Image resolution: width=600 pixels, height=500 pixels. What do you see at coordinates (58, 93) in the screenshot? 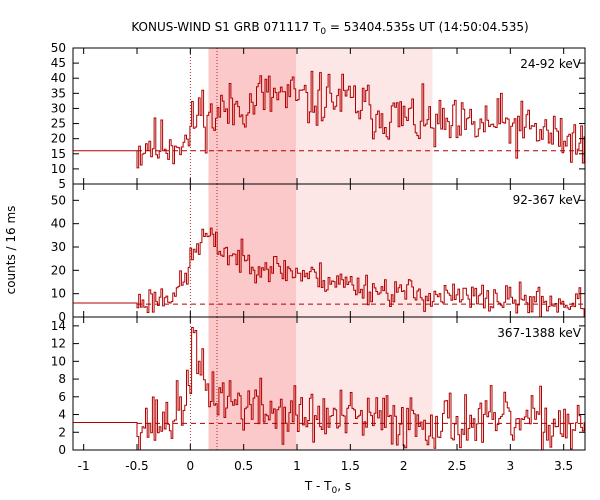
I see `y-tick-label: 35` at bounding box center [58, 93].